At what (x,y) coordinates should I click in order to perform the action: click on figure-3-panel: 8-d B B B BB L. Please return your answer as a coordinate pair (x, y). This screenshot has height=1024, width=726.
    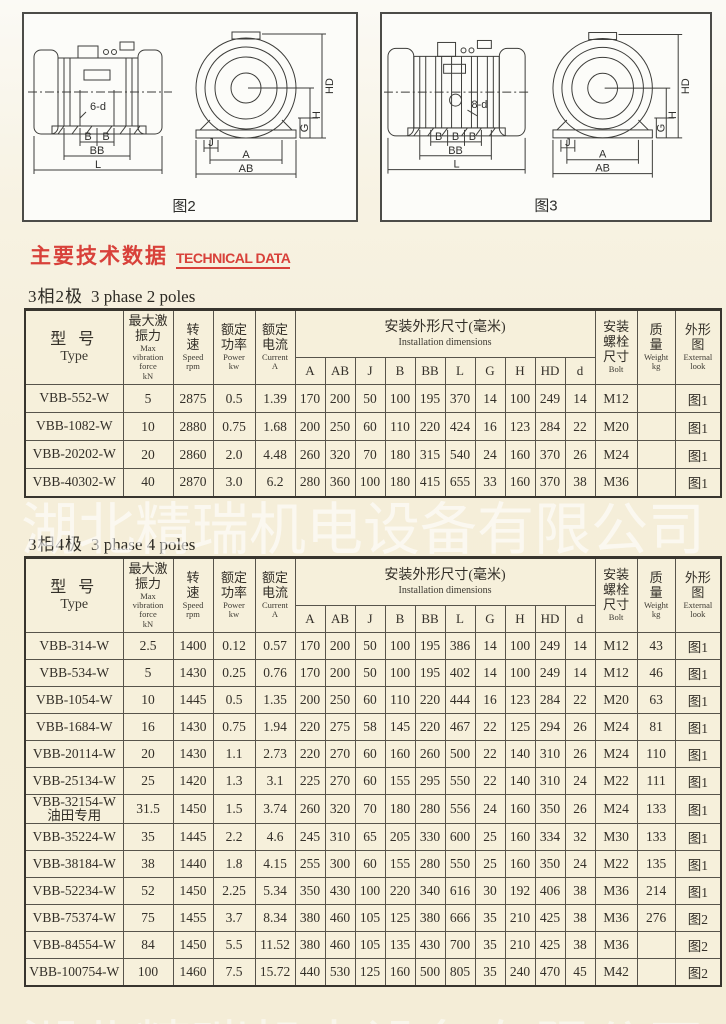
    Looking at the image, I should click on (546, 117).